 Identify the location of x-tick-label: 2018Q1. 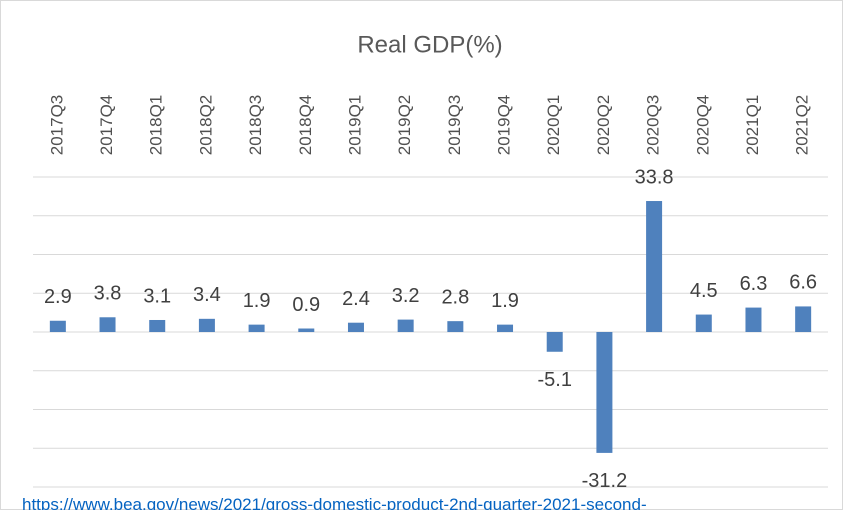
(156, 125).